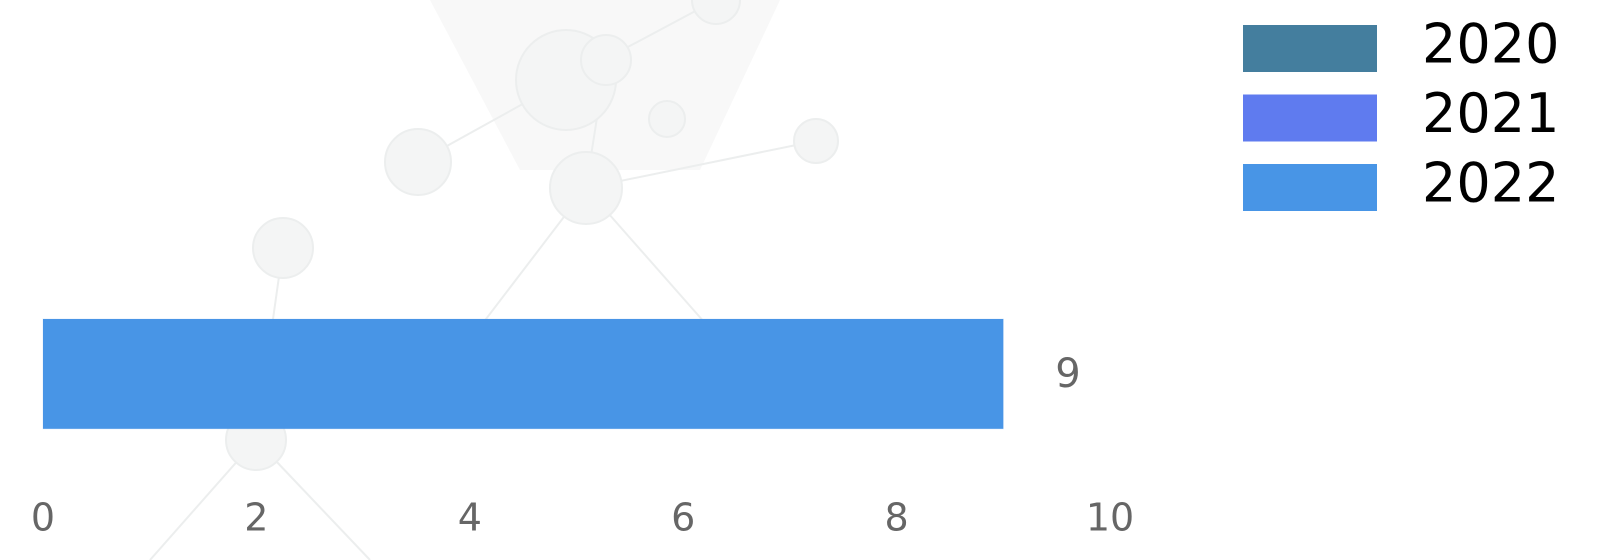 Image resolution: width=1615 pixels, height=560 pixels. I want to click on x-tick-label: 4, so click(470, 518).